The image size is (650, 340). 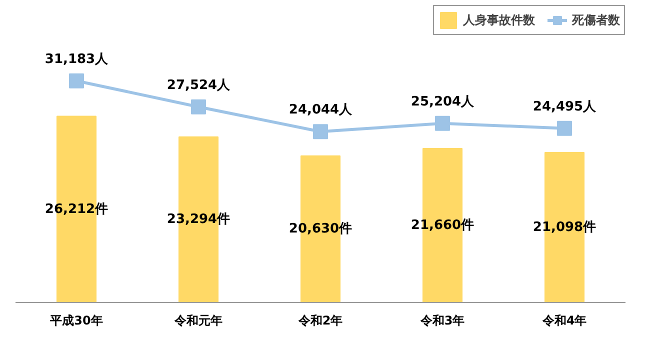 What do you see at coordinates (499, 20) in the screenshot?
I see `legend-label: 人身事故件数` at bounding box center [499, 20].